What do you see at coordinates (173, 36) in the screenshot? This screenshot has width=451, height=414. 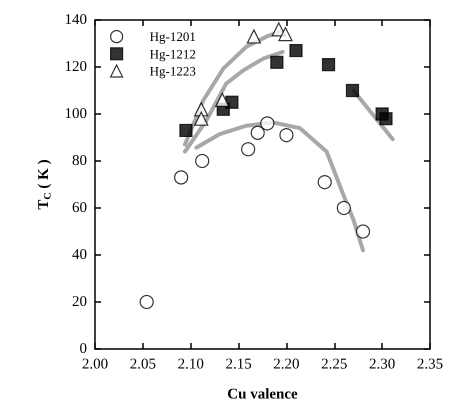 I see `legend-label: Hg-1201` at bounding box center [173, 36].